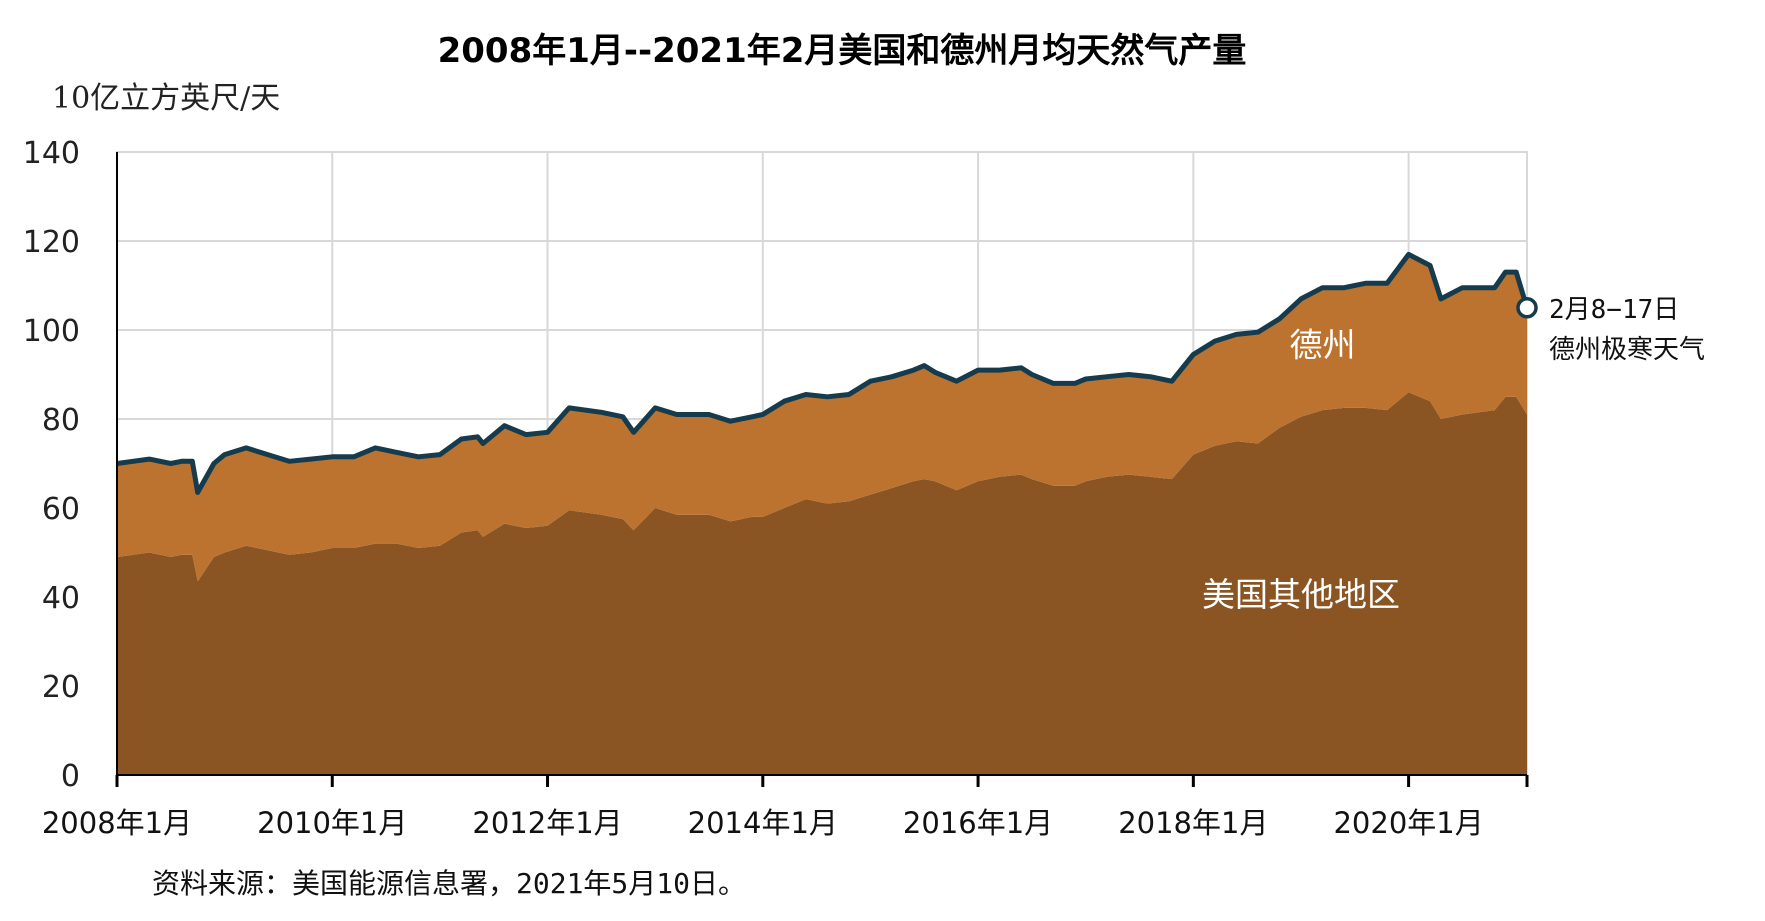 The image size is (1765, 921). I want to click on area-label: 美国其他地区, so click(1301, 594).